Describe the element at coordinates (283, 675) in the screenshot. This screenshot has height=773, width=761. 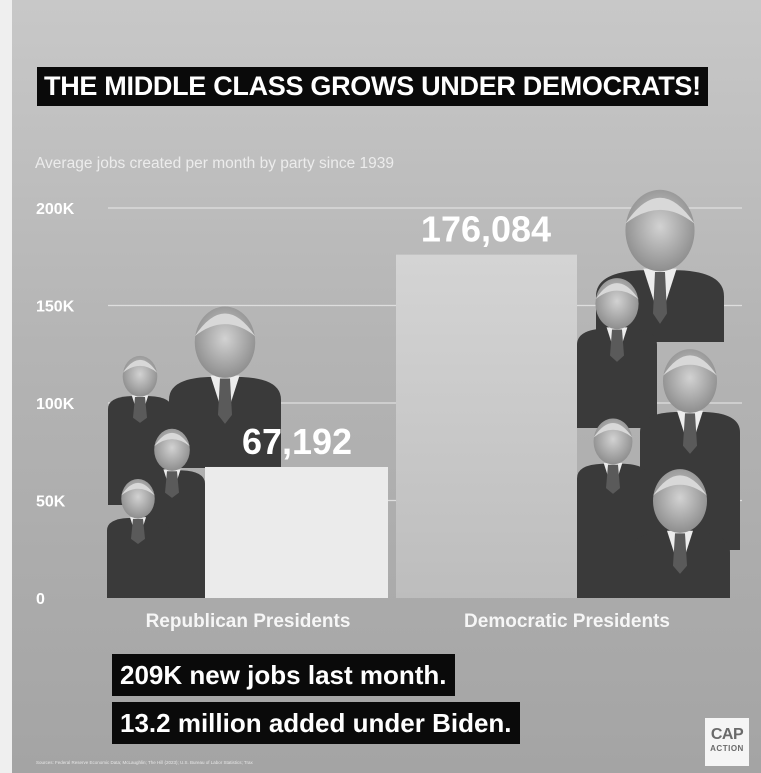
I see `callout-jobs-last-month: 209K new jobs last month.` at that location.